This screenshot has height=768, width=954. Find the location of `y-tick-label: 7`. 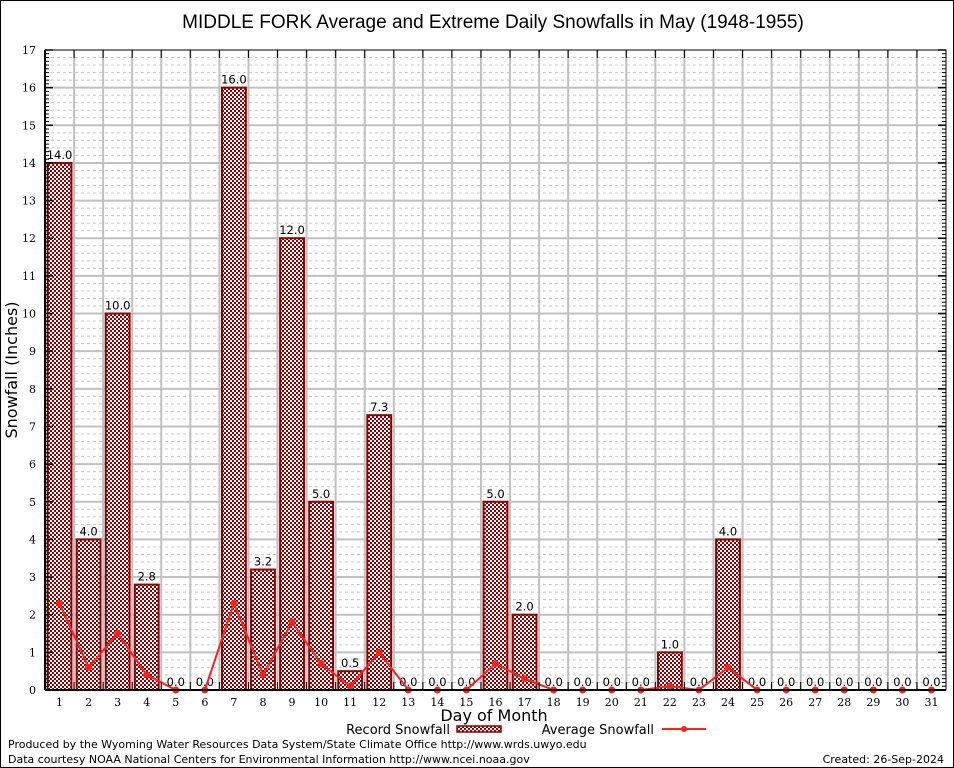

y-tick-label: 7 is located at coordinates (32, 426).